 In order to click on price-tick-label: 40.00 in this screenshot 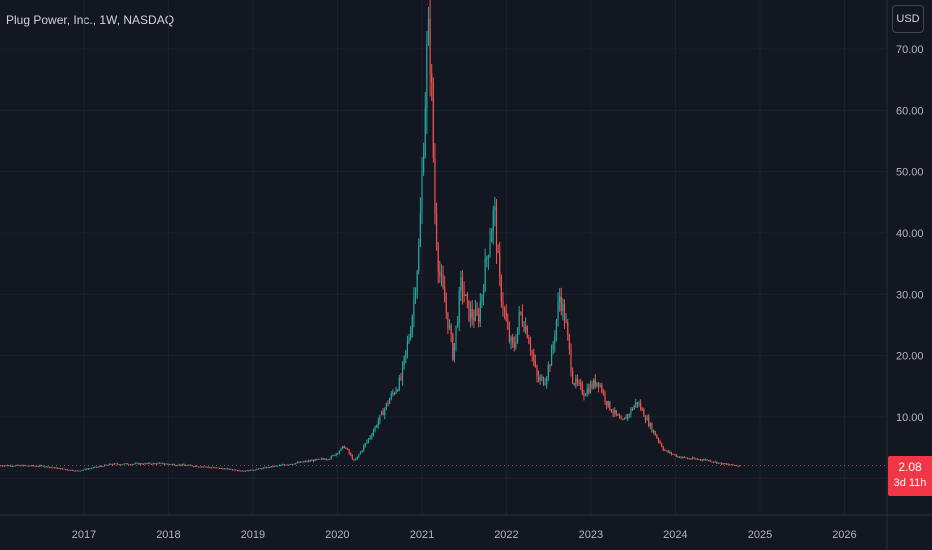, I will do `click(910, 234)`.